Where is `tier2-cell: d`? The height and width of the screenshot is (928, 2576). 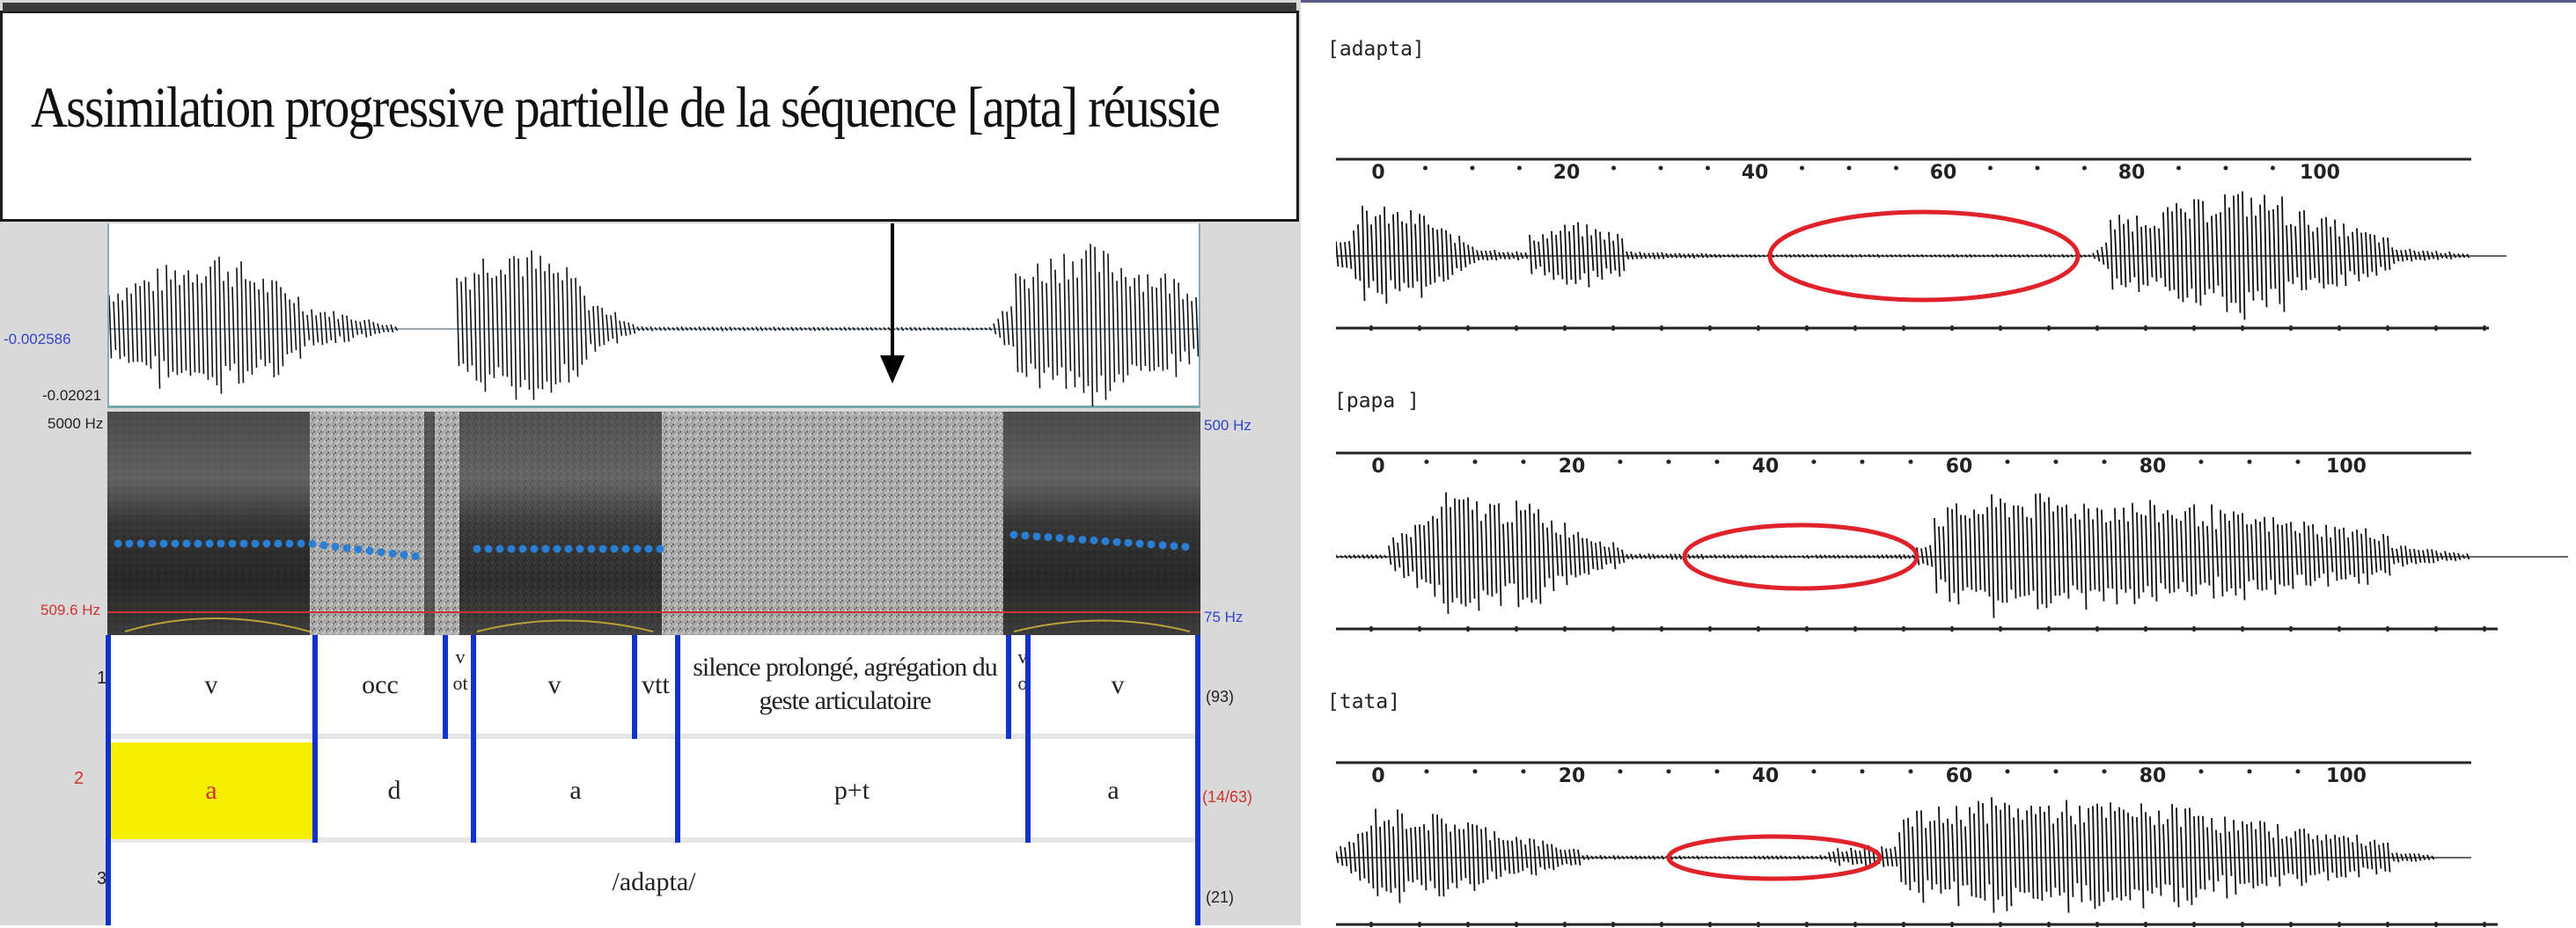
tier2-cell: d is located at coordinates (394, 790).